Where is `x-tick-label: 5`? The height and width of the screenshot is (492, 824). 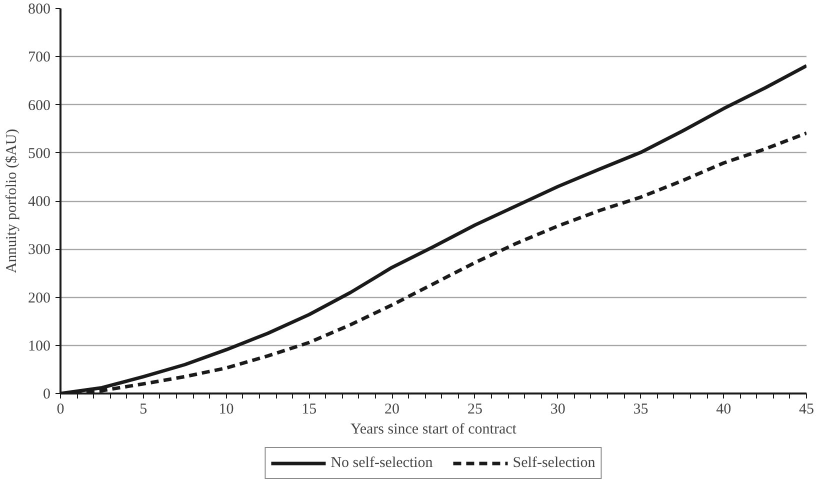 x-tick-label: 5 is located at coordinates (144, 410).